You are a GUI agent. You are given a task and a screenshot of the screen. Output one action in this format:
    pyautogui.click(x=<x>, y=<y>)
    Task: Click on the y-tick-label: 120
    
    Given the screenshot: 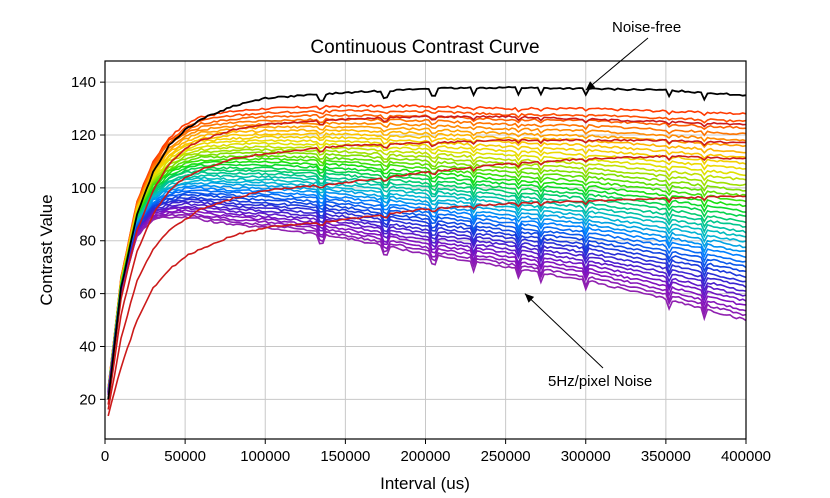 What is the action you would take?
    pyautogui.click(x=83, y=135)
    